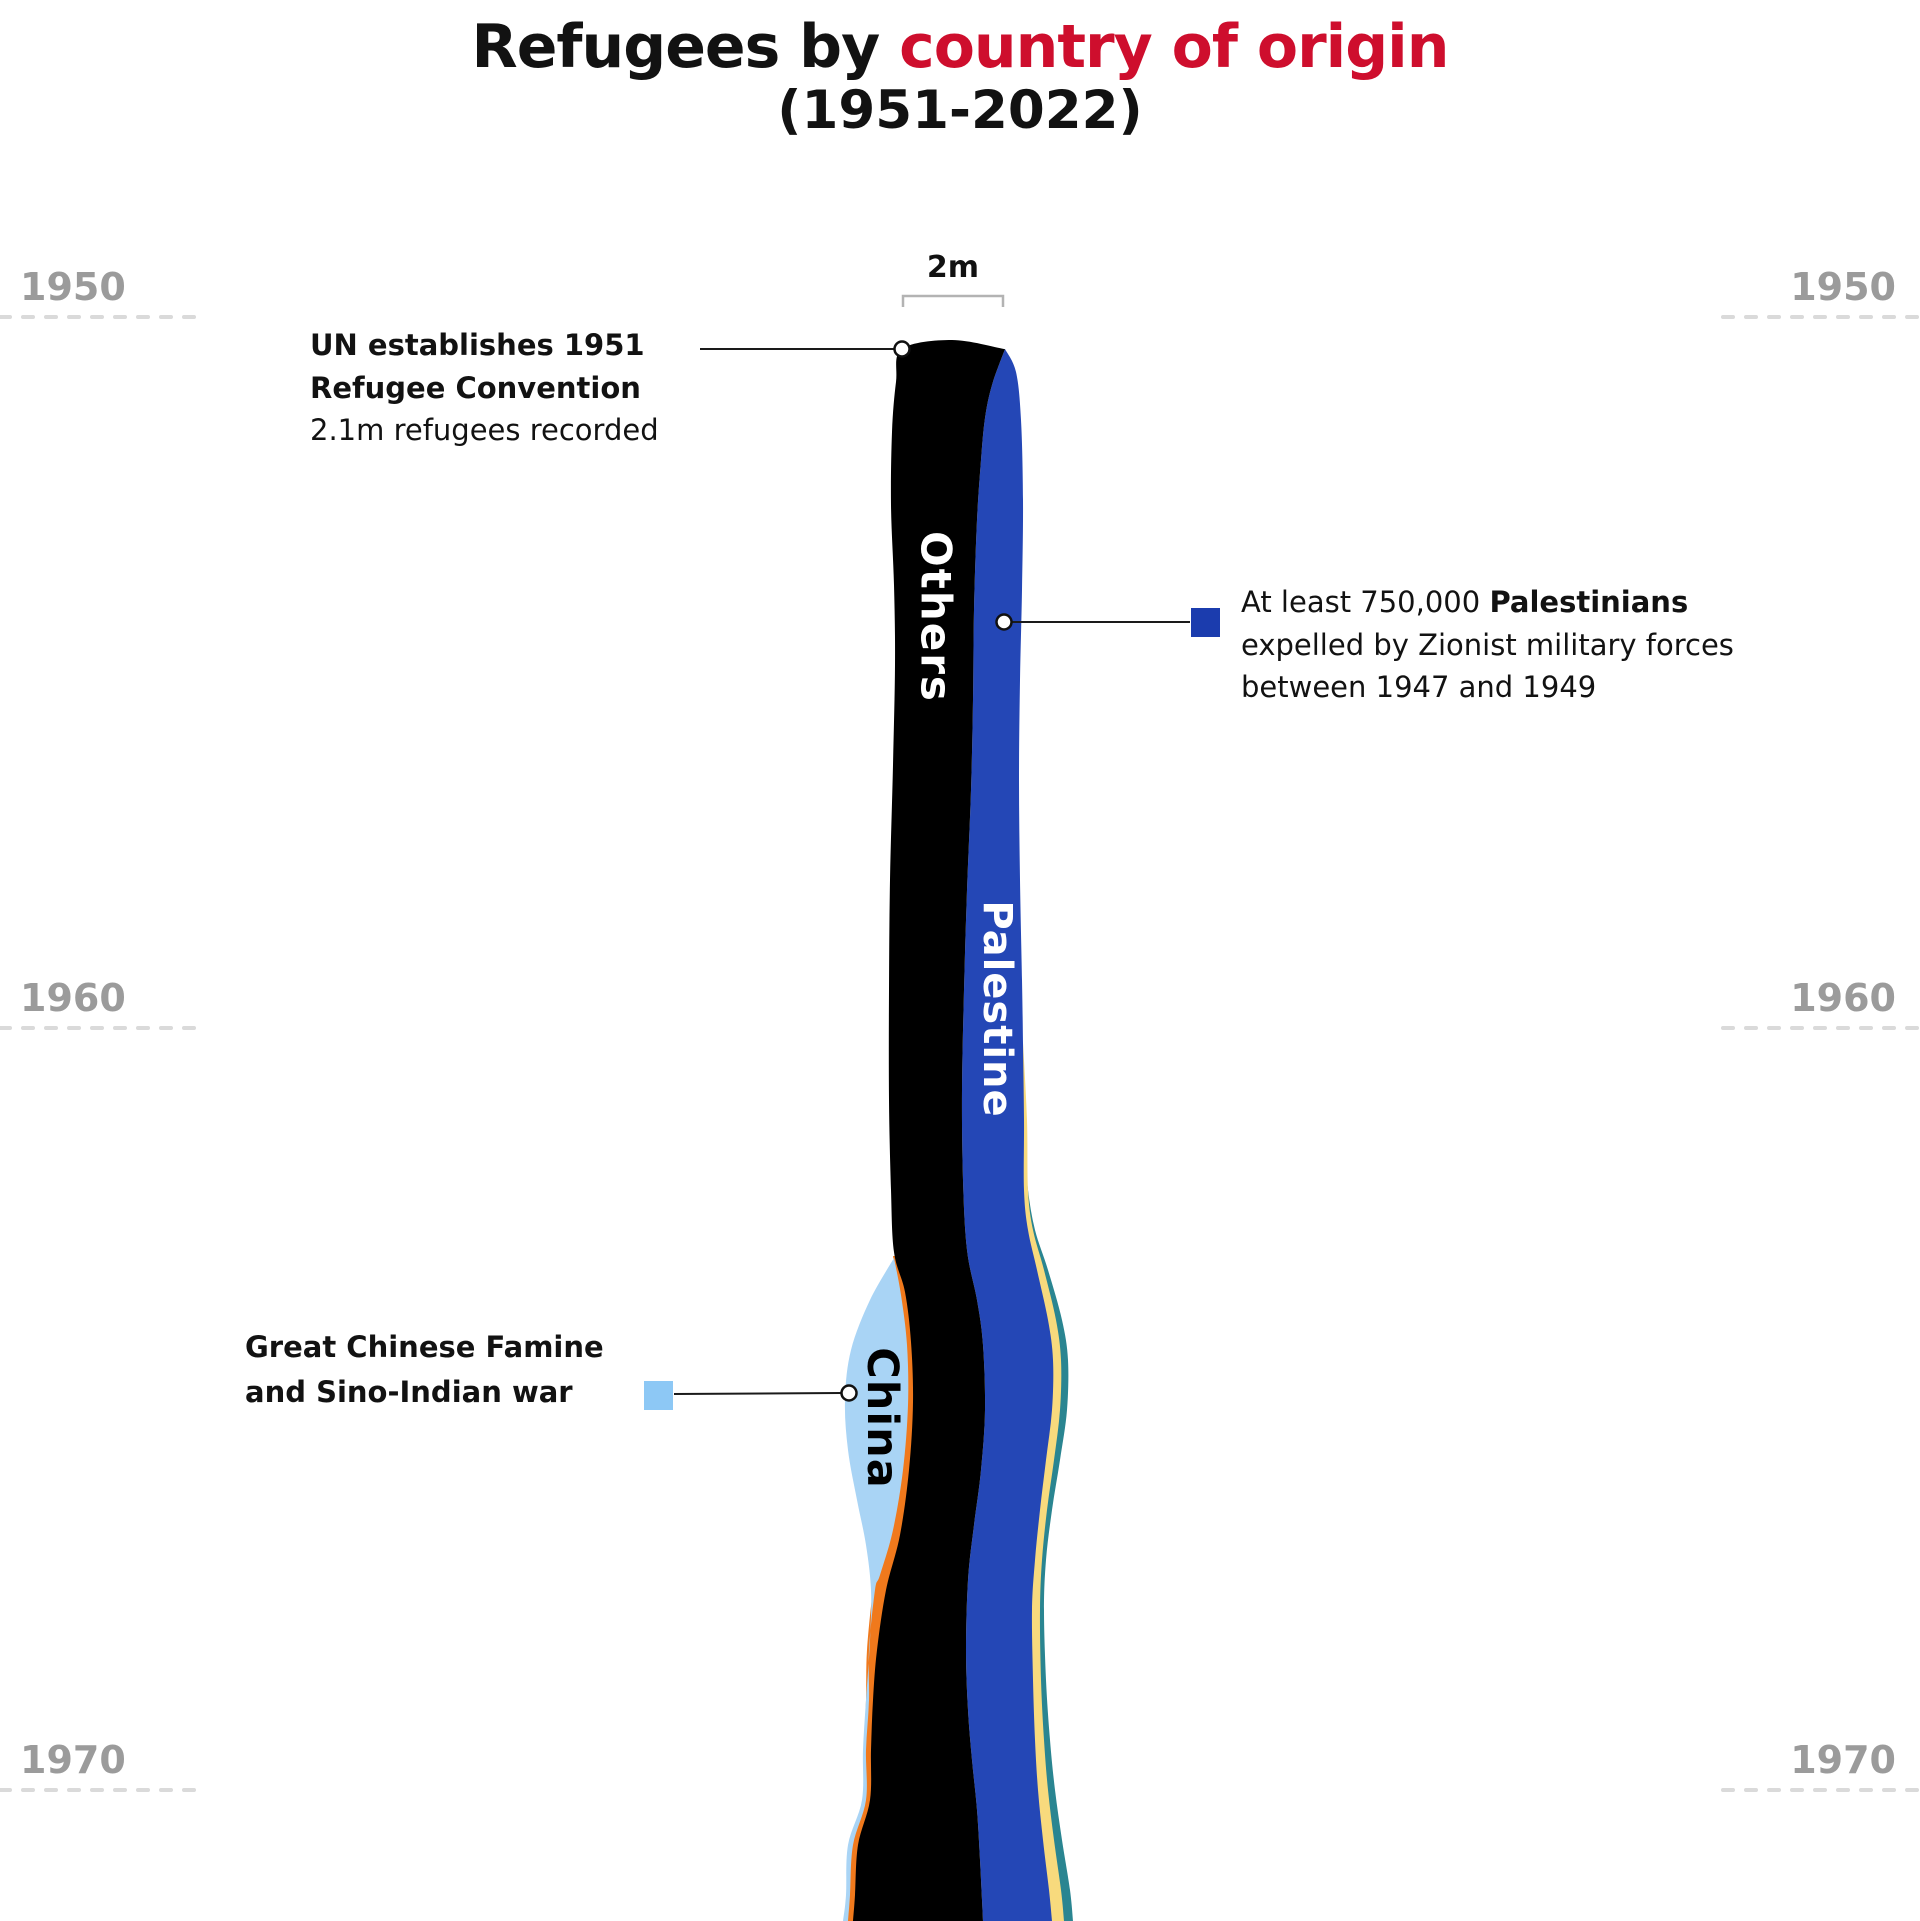  What do you see at coordinates (953, 300) in the screenshot?
I see `scale-bracket` at bounding box center [953, 300].